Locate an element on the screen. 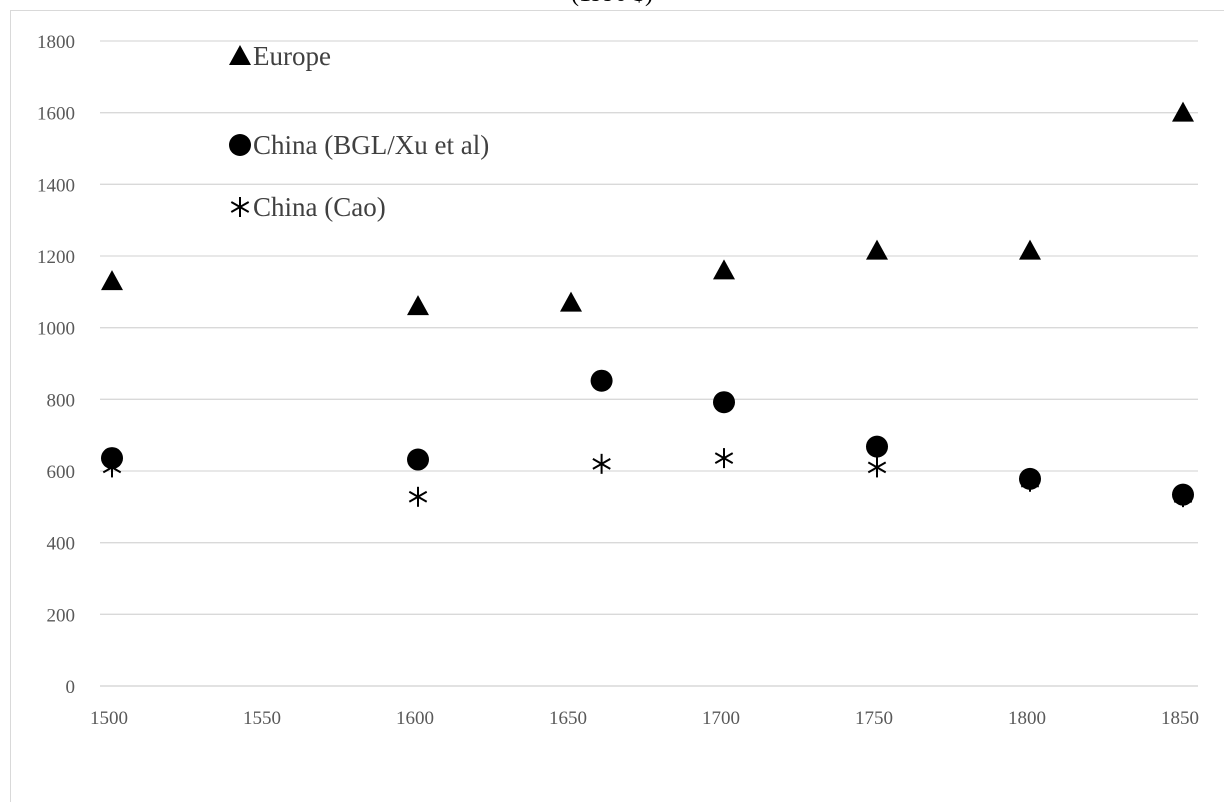 This screenshot has height=802, width=1224. y-tick-label: 1000 is located at coordinates (56, 329).